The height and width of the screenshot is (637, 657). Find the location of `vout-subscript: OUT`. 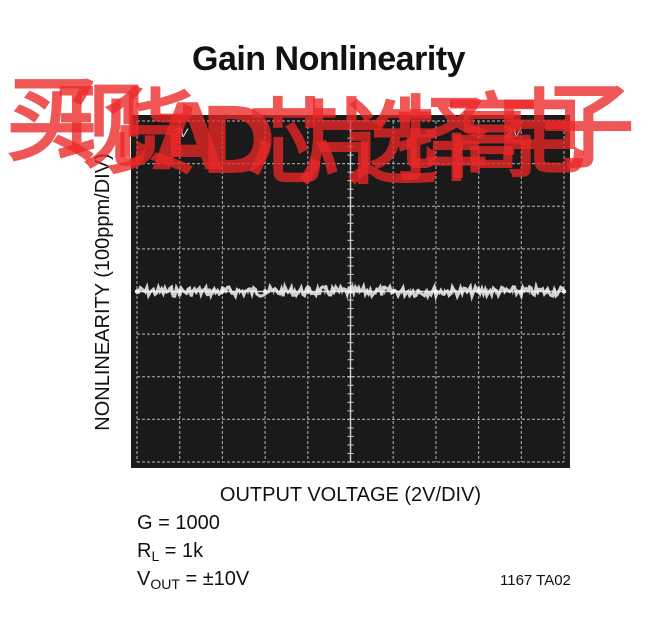

vout-subscript: OUT is located at coordinates (165, 584).